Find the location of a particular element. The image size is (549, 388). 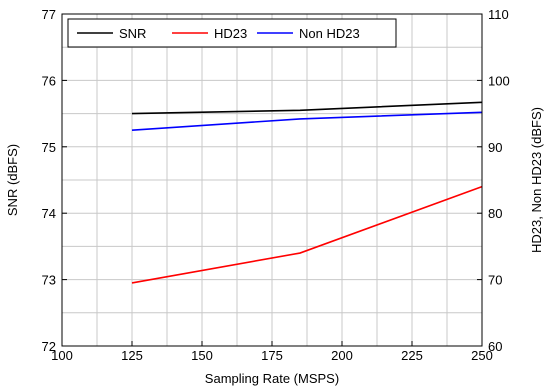

right-y-tick-label: 70 is located at coordinates (495, 280).